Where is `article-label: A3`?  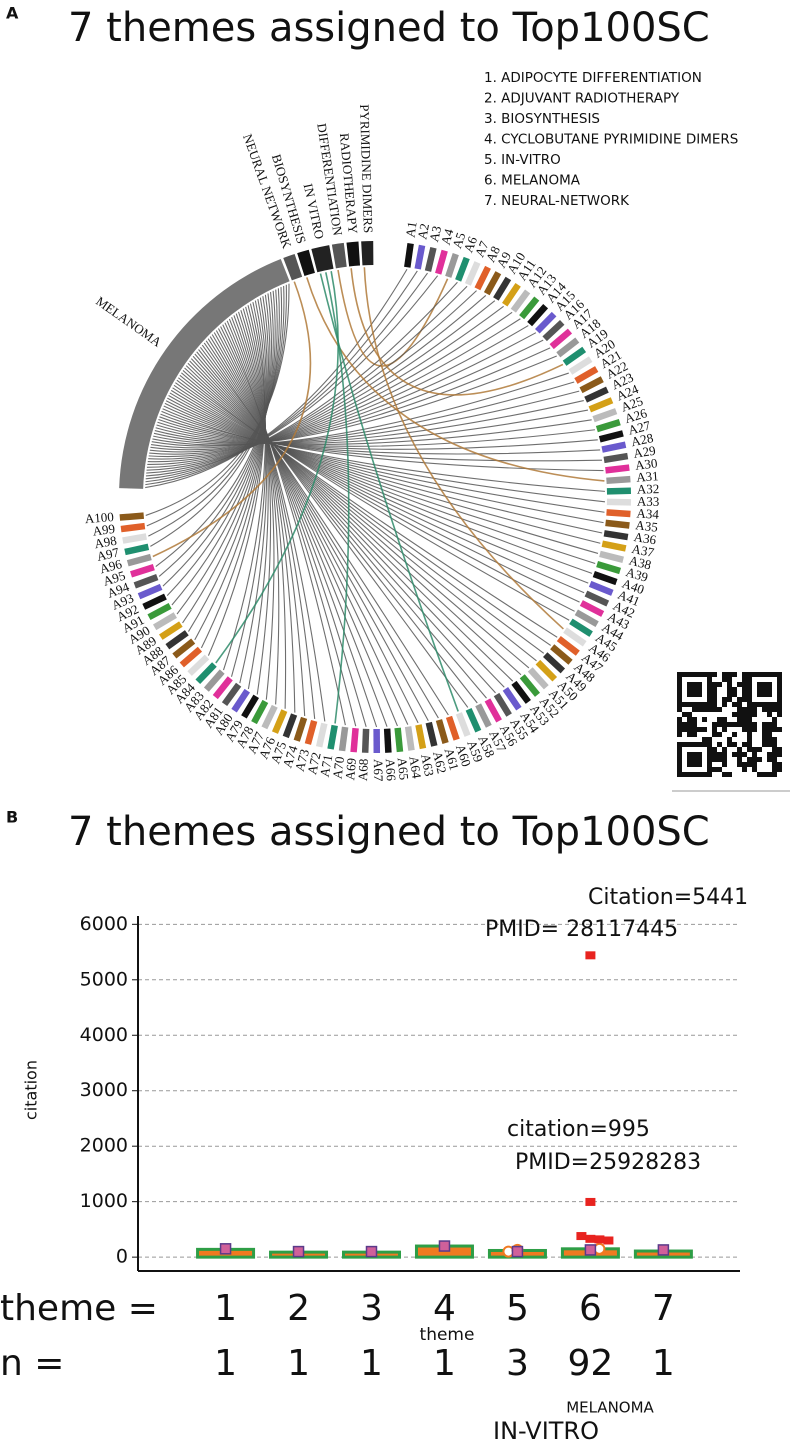
article-label: A3 is located at coordinates (435, 233).